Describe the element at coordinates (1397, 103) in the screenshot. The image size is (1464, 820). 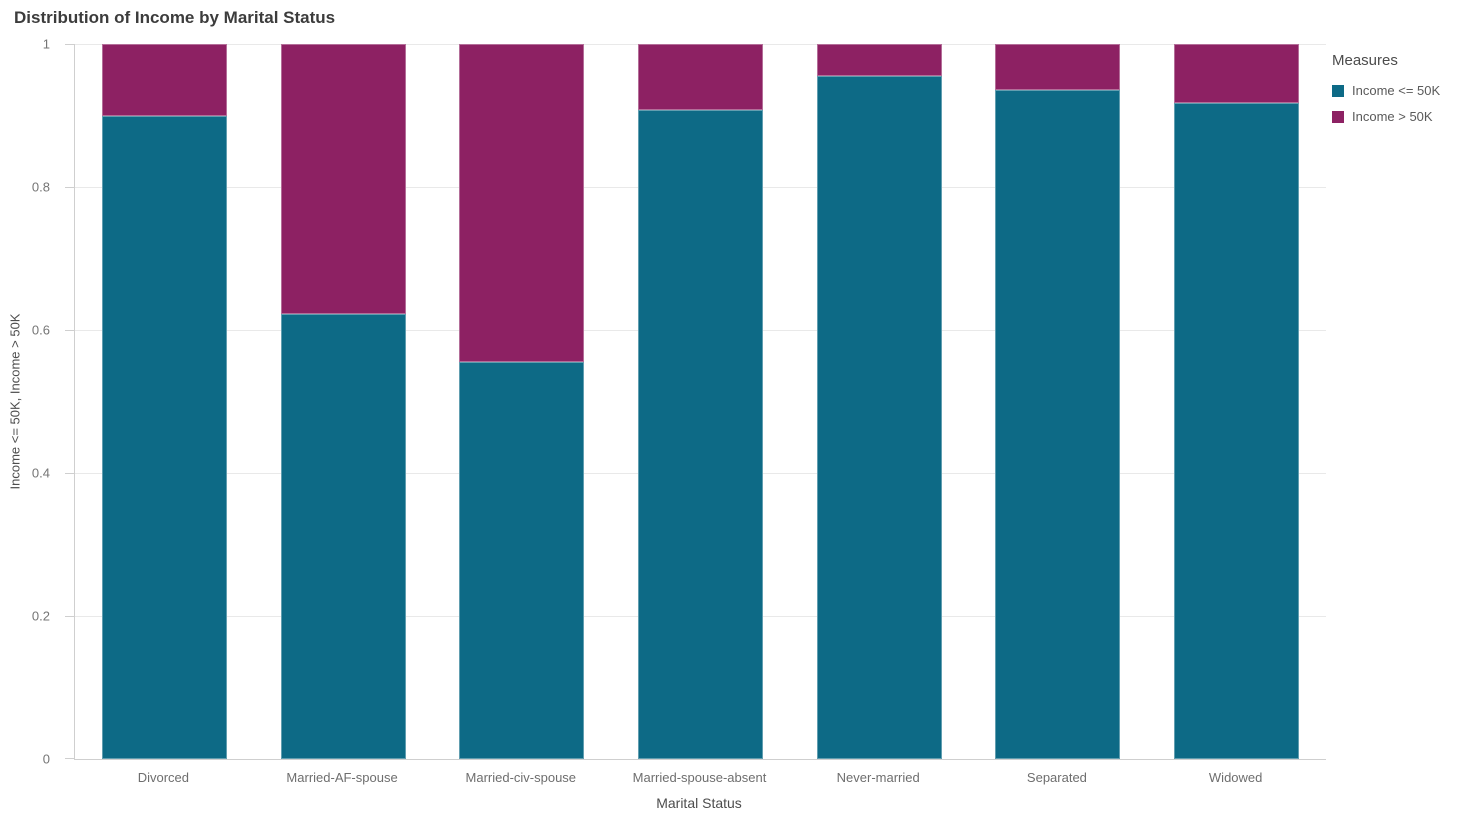
I see `legend-items: Income <= 50K Income > 50K` at that location.